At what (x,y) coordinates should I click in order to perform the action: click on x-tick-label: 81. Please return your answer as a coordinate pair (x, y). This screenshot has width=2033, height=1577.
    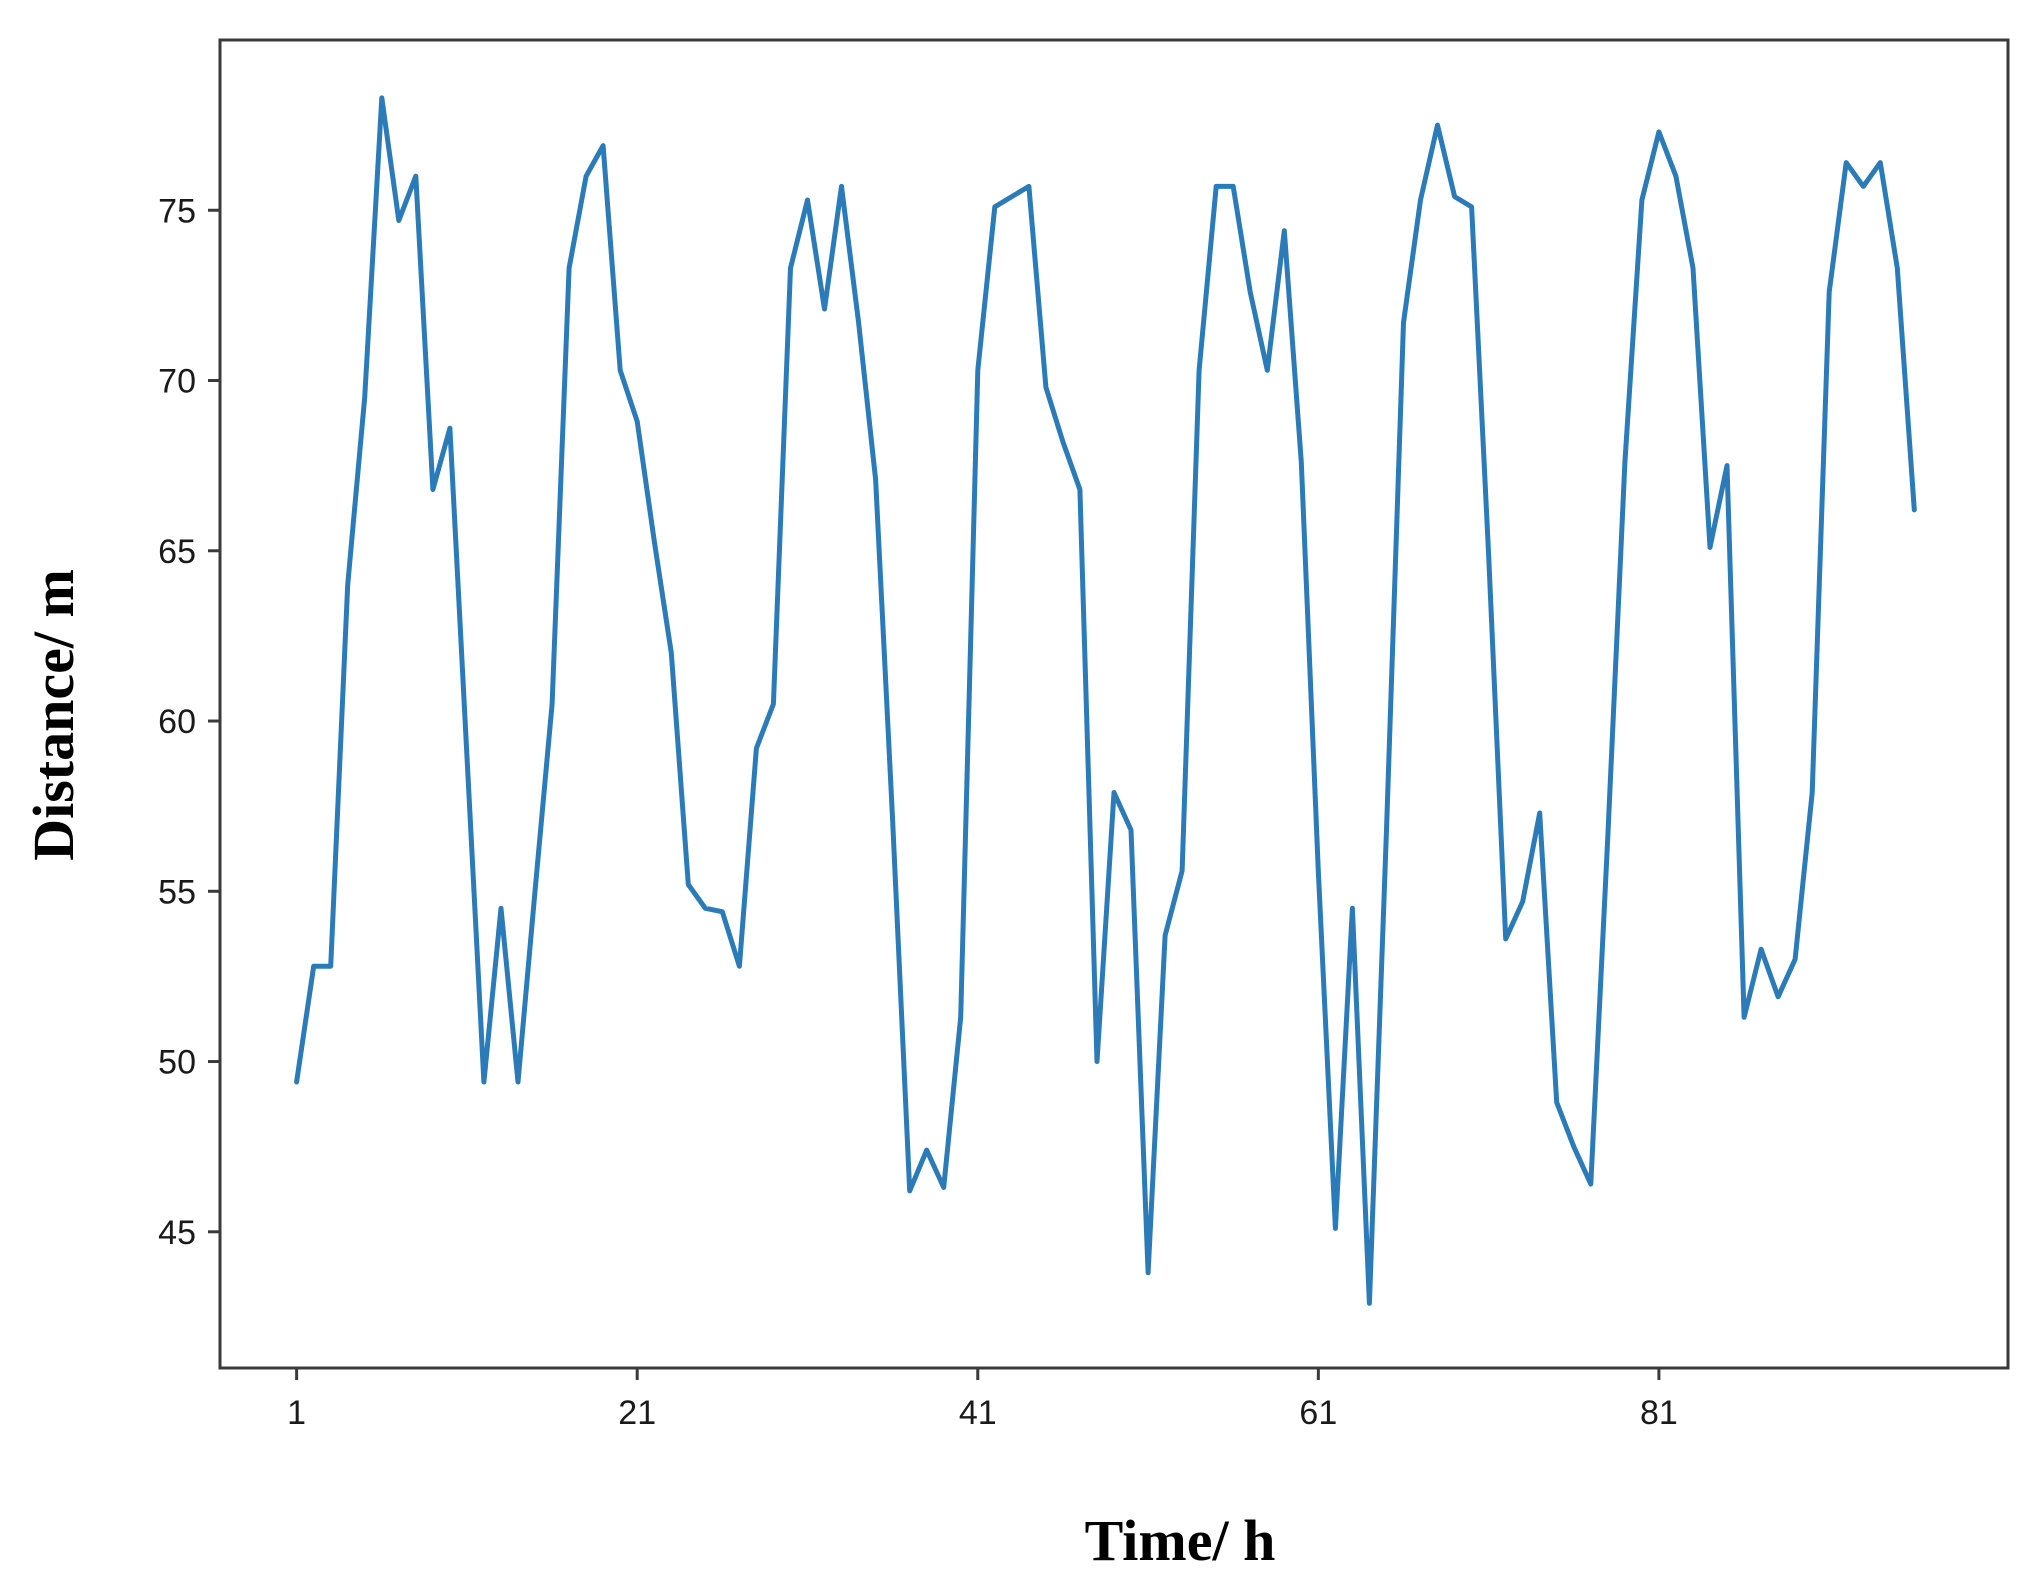
    Looking at the image, I should click on (1659, 1413).